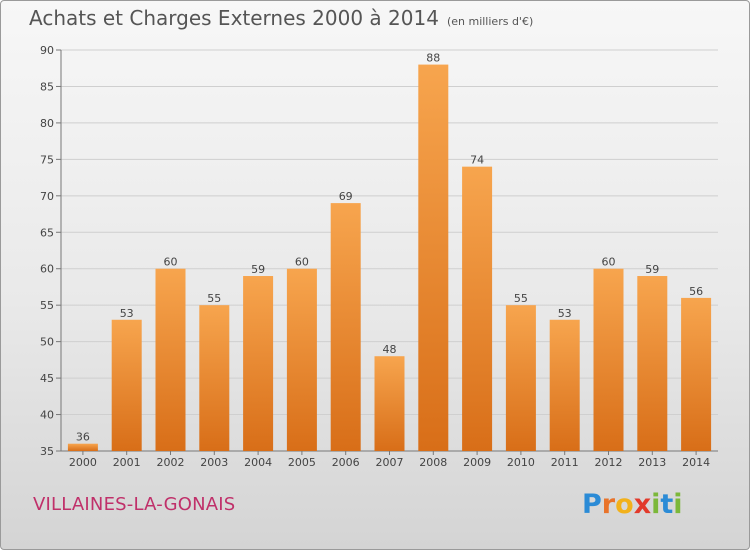  What do you see at coordinates (47, 269) in the screenshot?
I see `y-tick-label: 60` at bounding box center [47, 269].